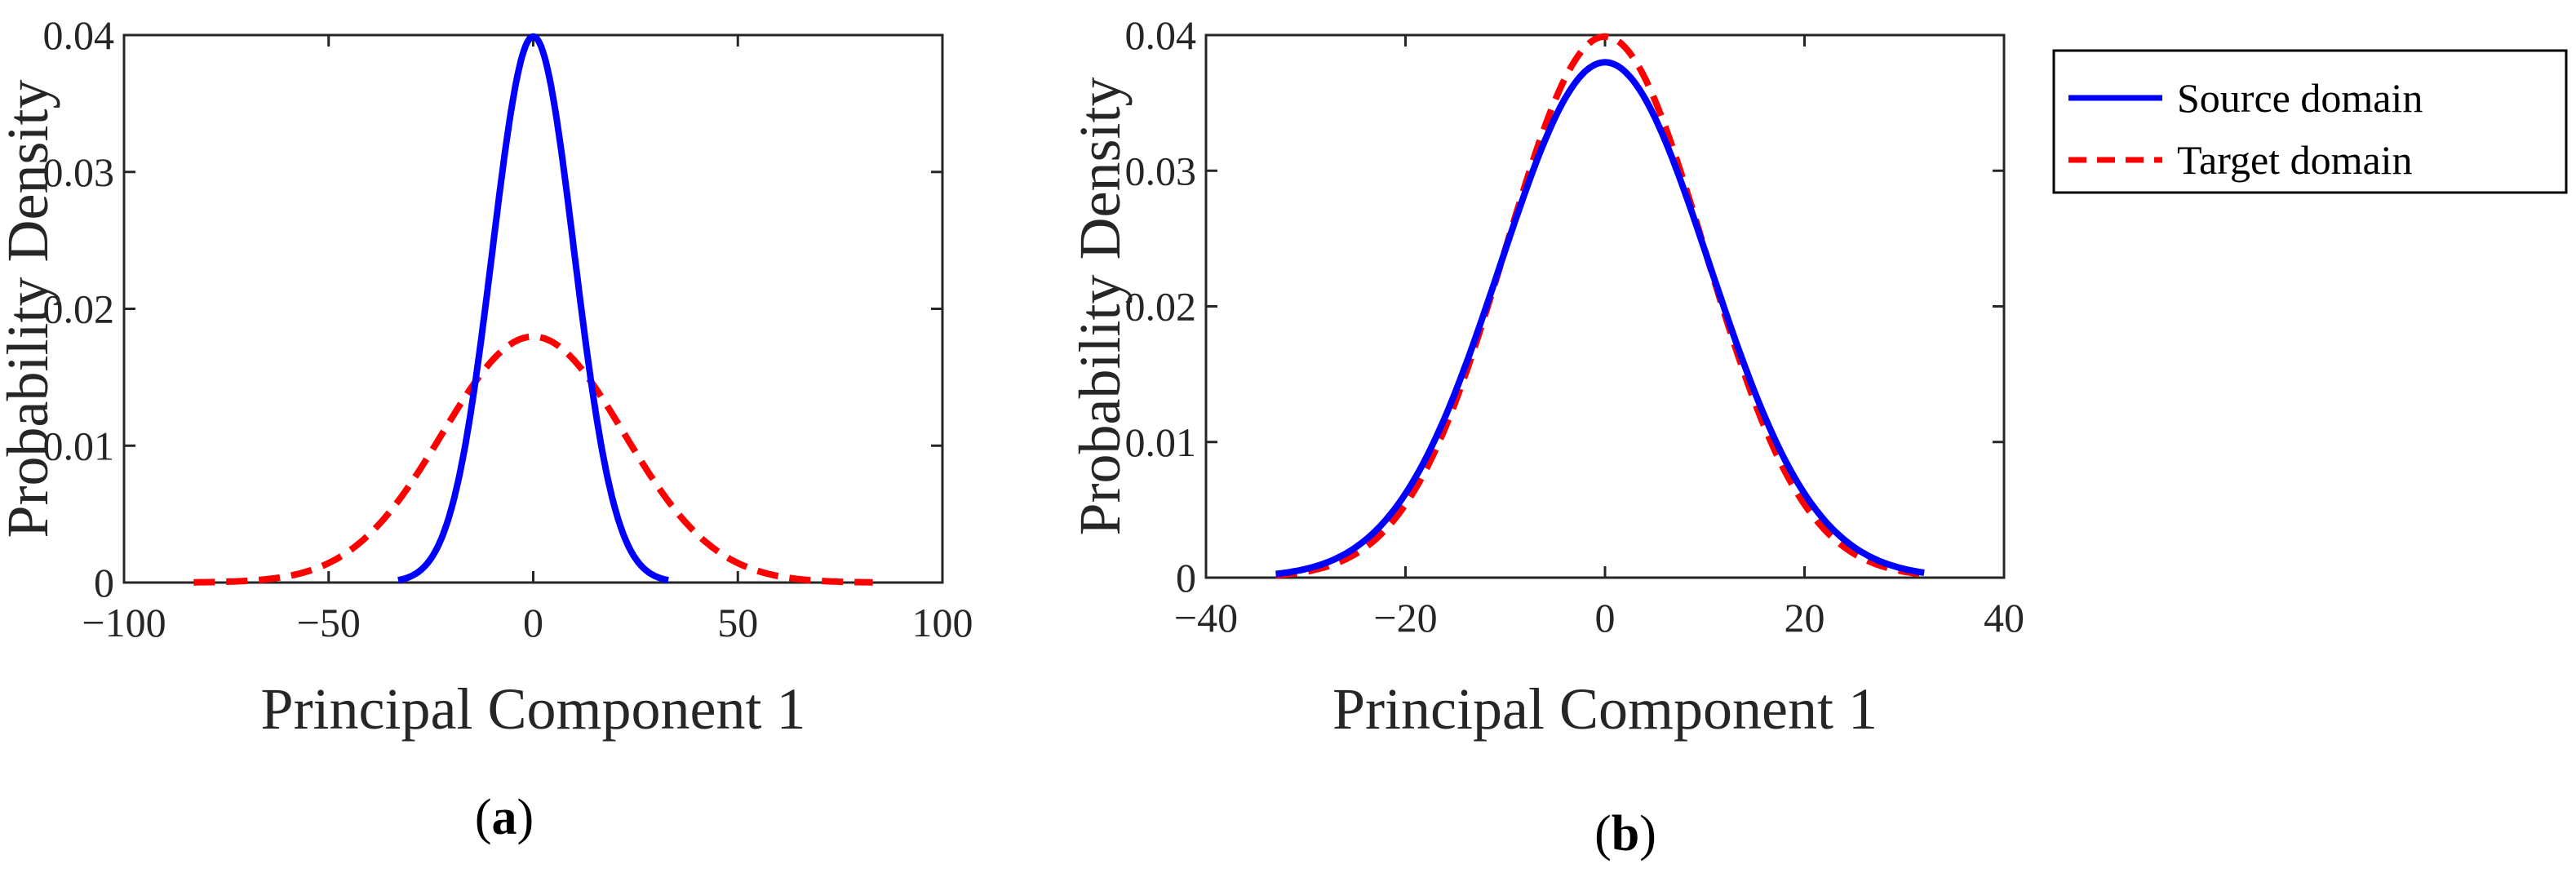 This screenshot has width=2576, height=873. Describe the element at coordinates (1805, 618) in the screenshot. I see `x-tick-label: 20` at that location.